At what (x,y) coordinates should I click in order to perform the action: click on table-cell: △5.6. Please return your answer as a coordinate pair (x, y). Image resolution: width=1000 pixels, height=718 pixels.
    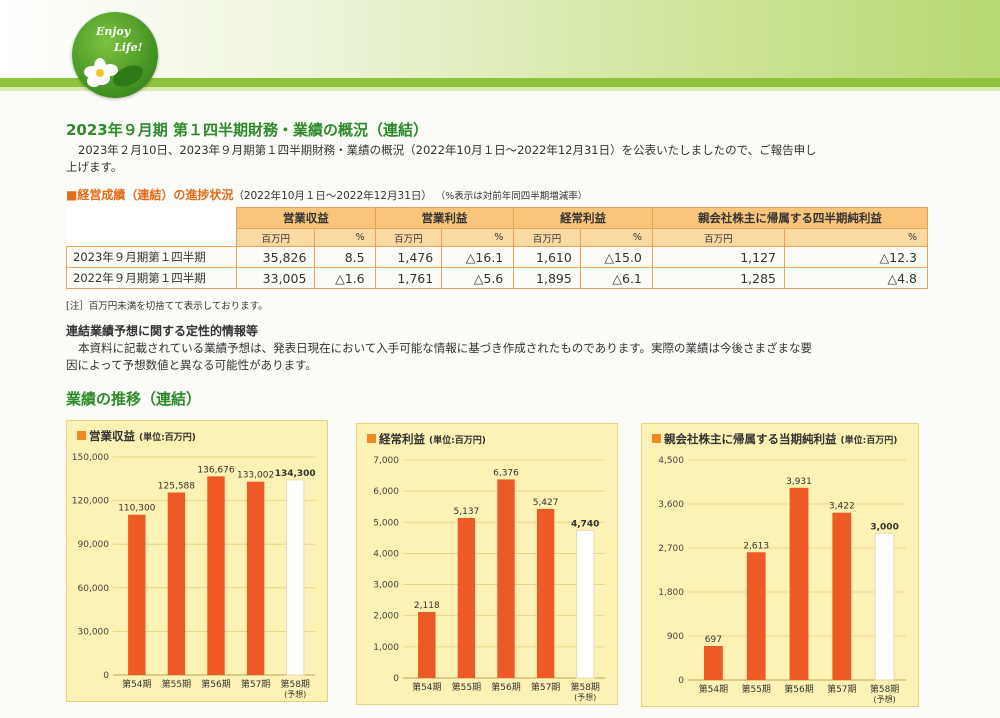
    Looking at the image, I should click on (478, 278).